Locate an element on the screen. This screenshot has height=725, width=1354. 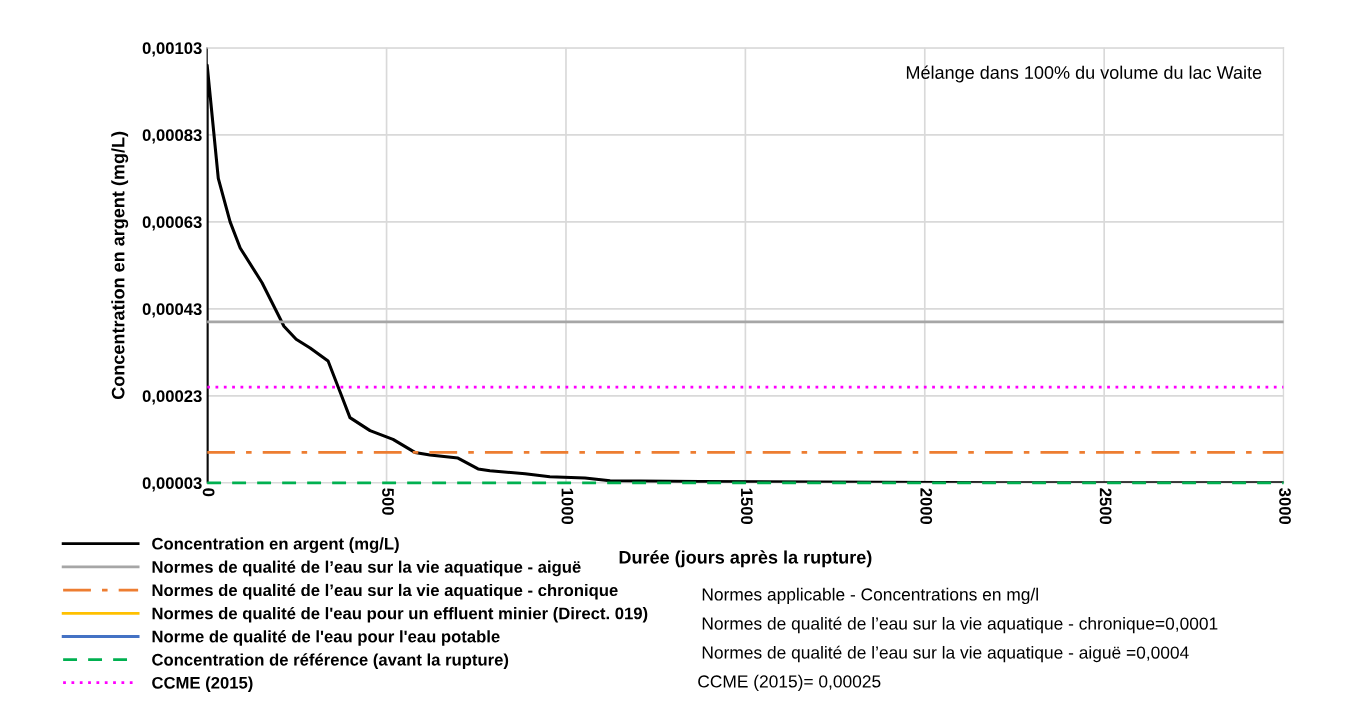
x-tick-label: 1000 is located at coordinates (567, 506).